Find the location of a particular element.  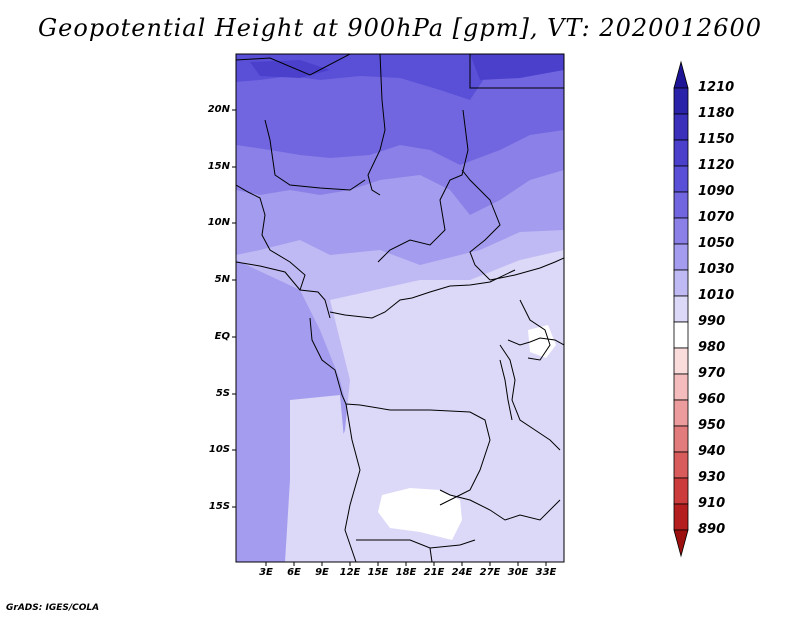

lon-label: 6E is located at coordinates (294, 572).